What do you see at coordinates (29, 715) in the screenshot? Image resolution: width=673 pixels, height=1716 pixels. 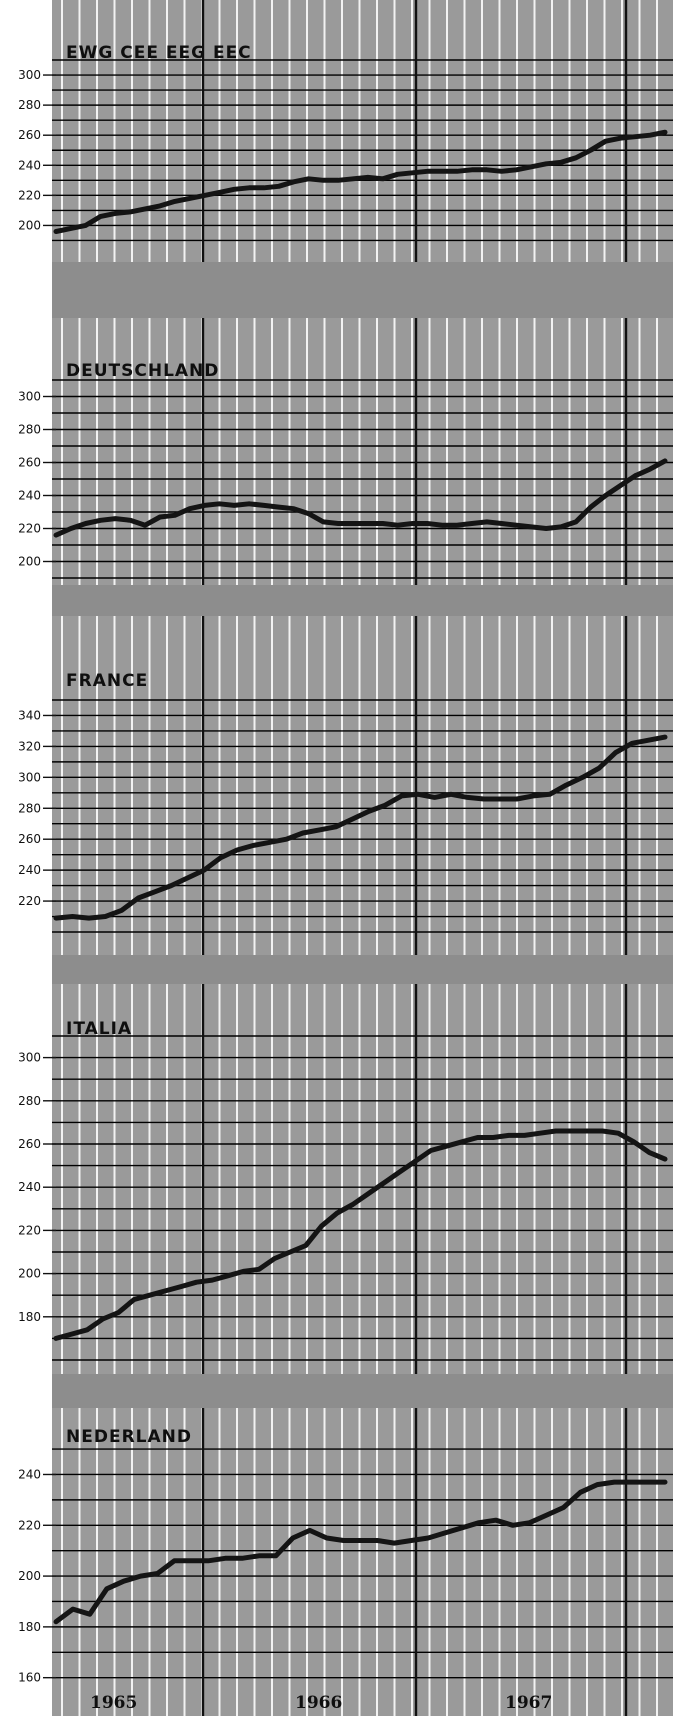 I see `ytick-label: 340` at bounding box center [29, 715].